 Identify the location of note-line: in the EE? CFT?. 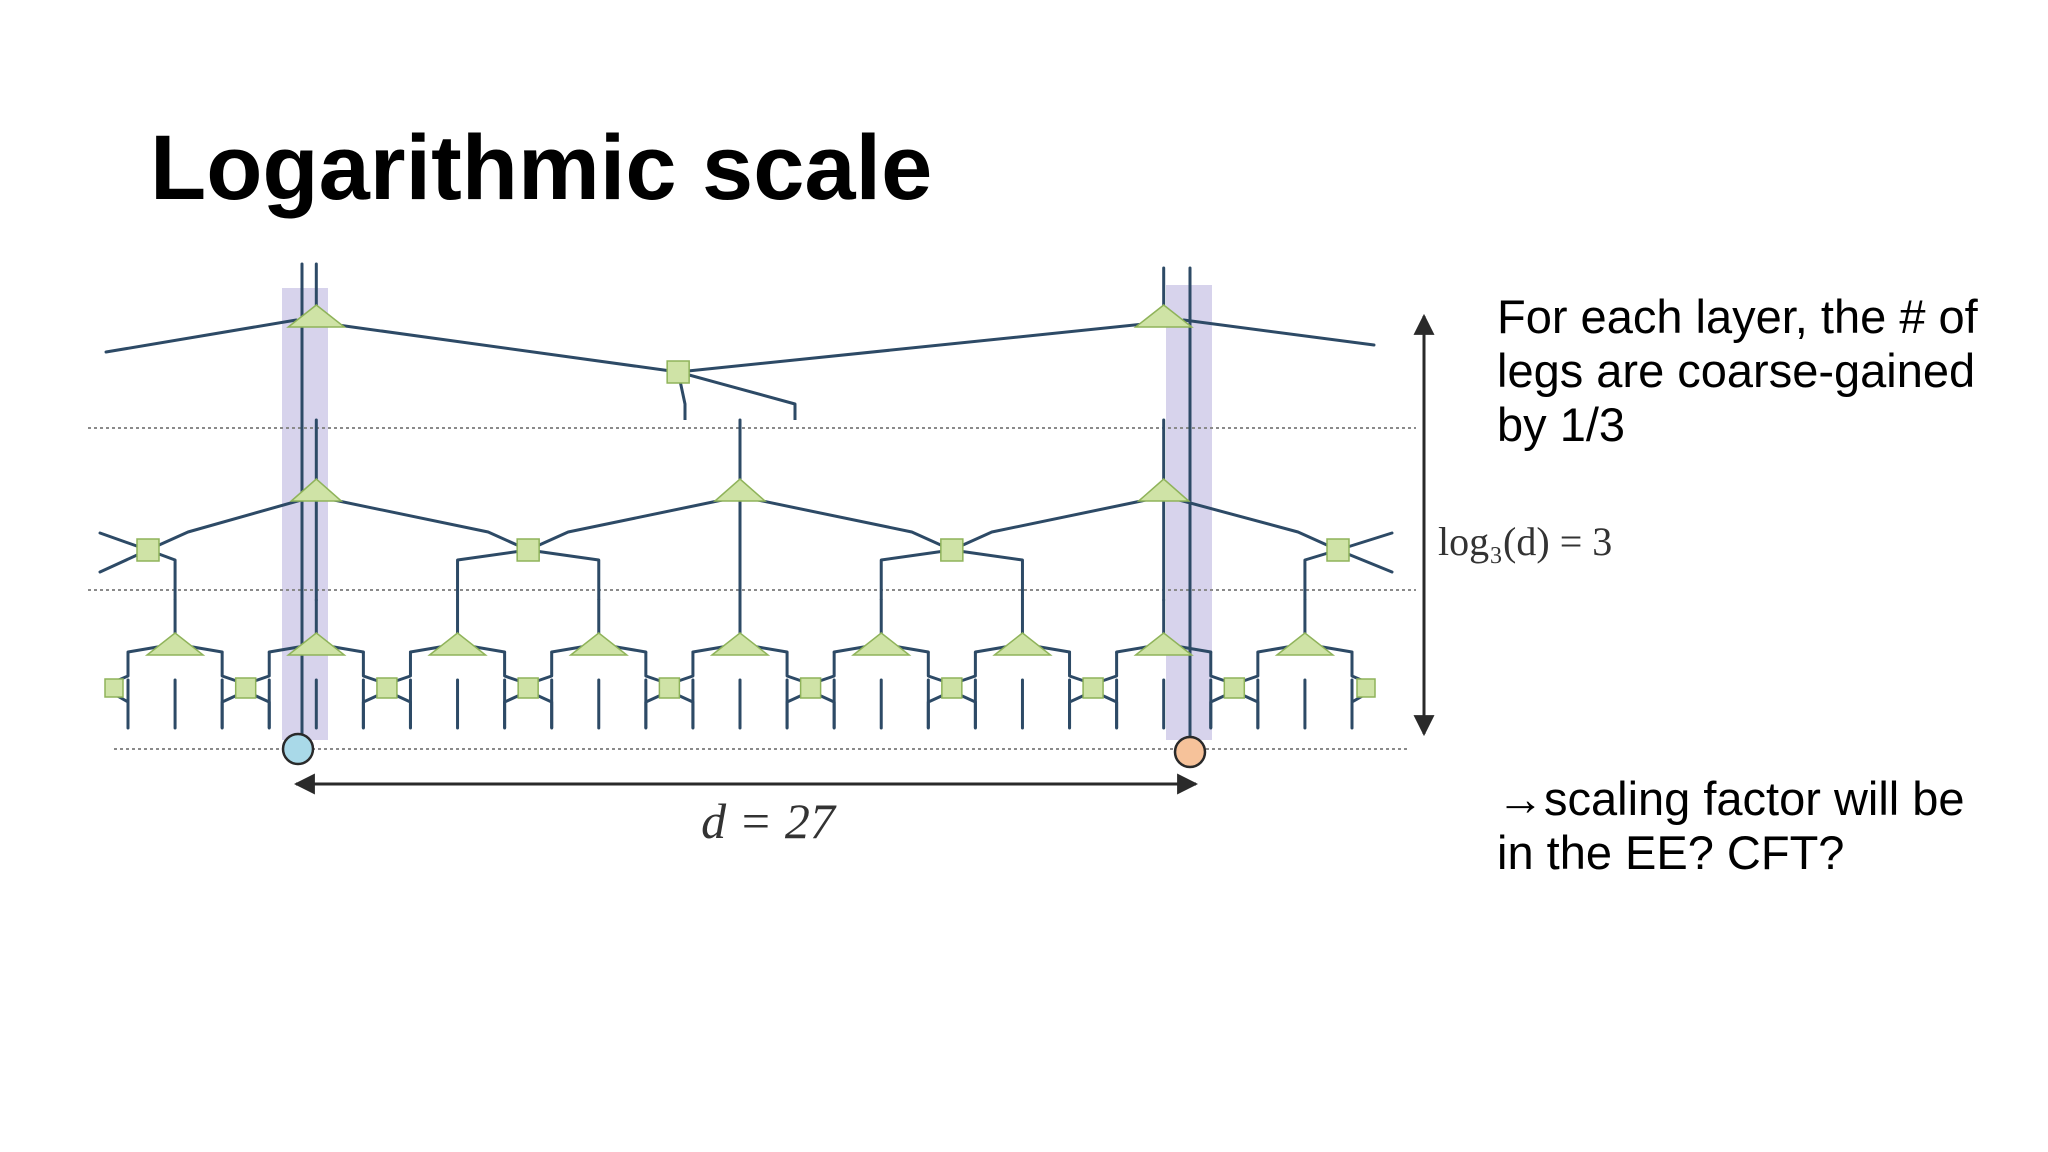
(1671, 852).